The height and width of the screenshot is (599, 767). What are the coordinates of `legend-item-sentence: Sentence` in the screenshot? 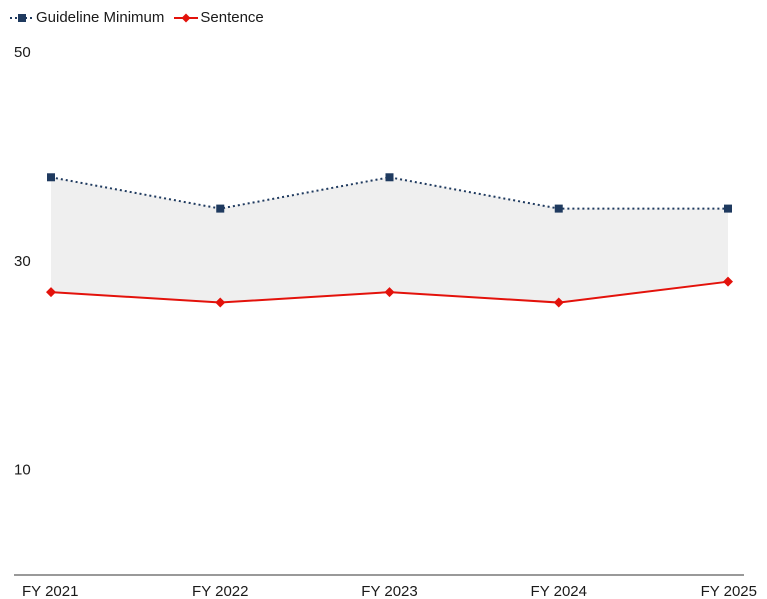 It's located at (219, 18).